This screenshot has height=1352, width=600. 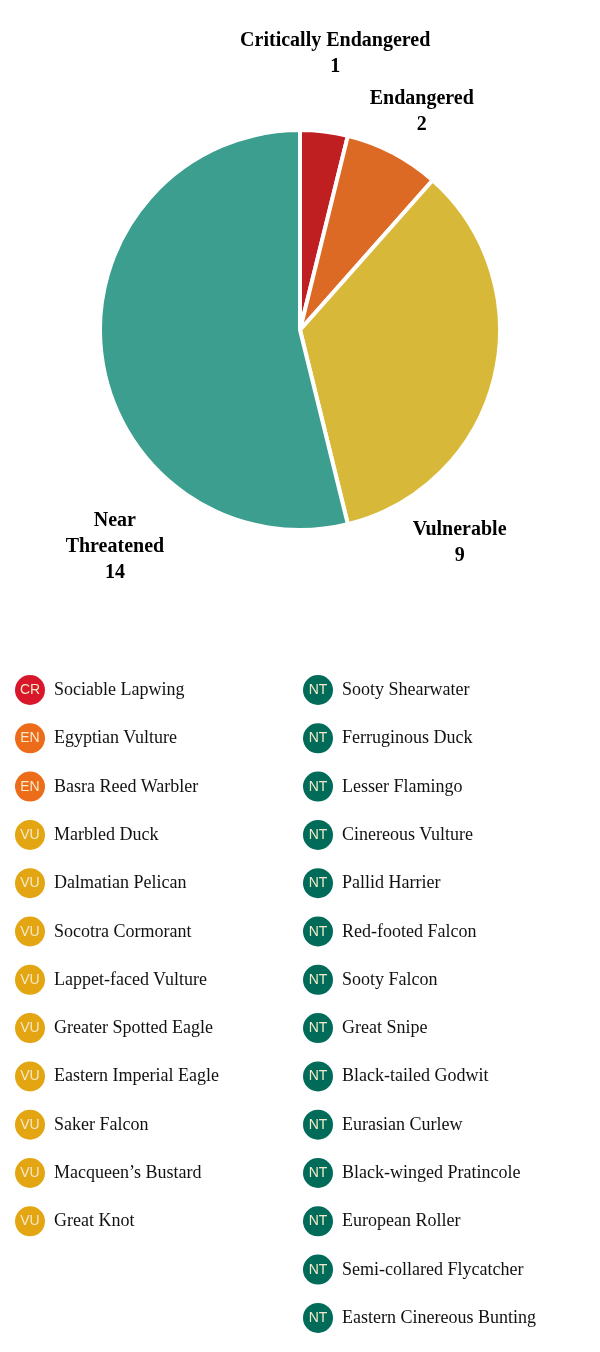 What do you see at coordinates (133, 1027) in the screenshot?
I see `category-label: Greater Spotted Eagle` at bounding box center [133, 1027].